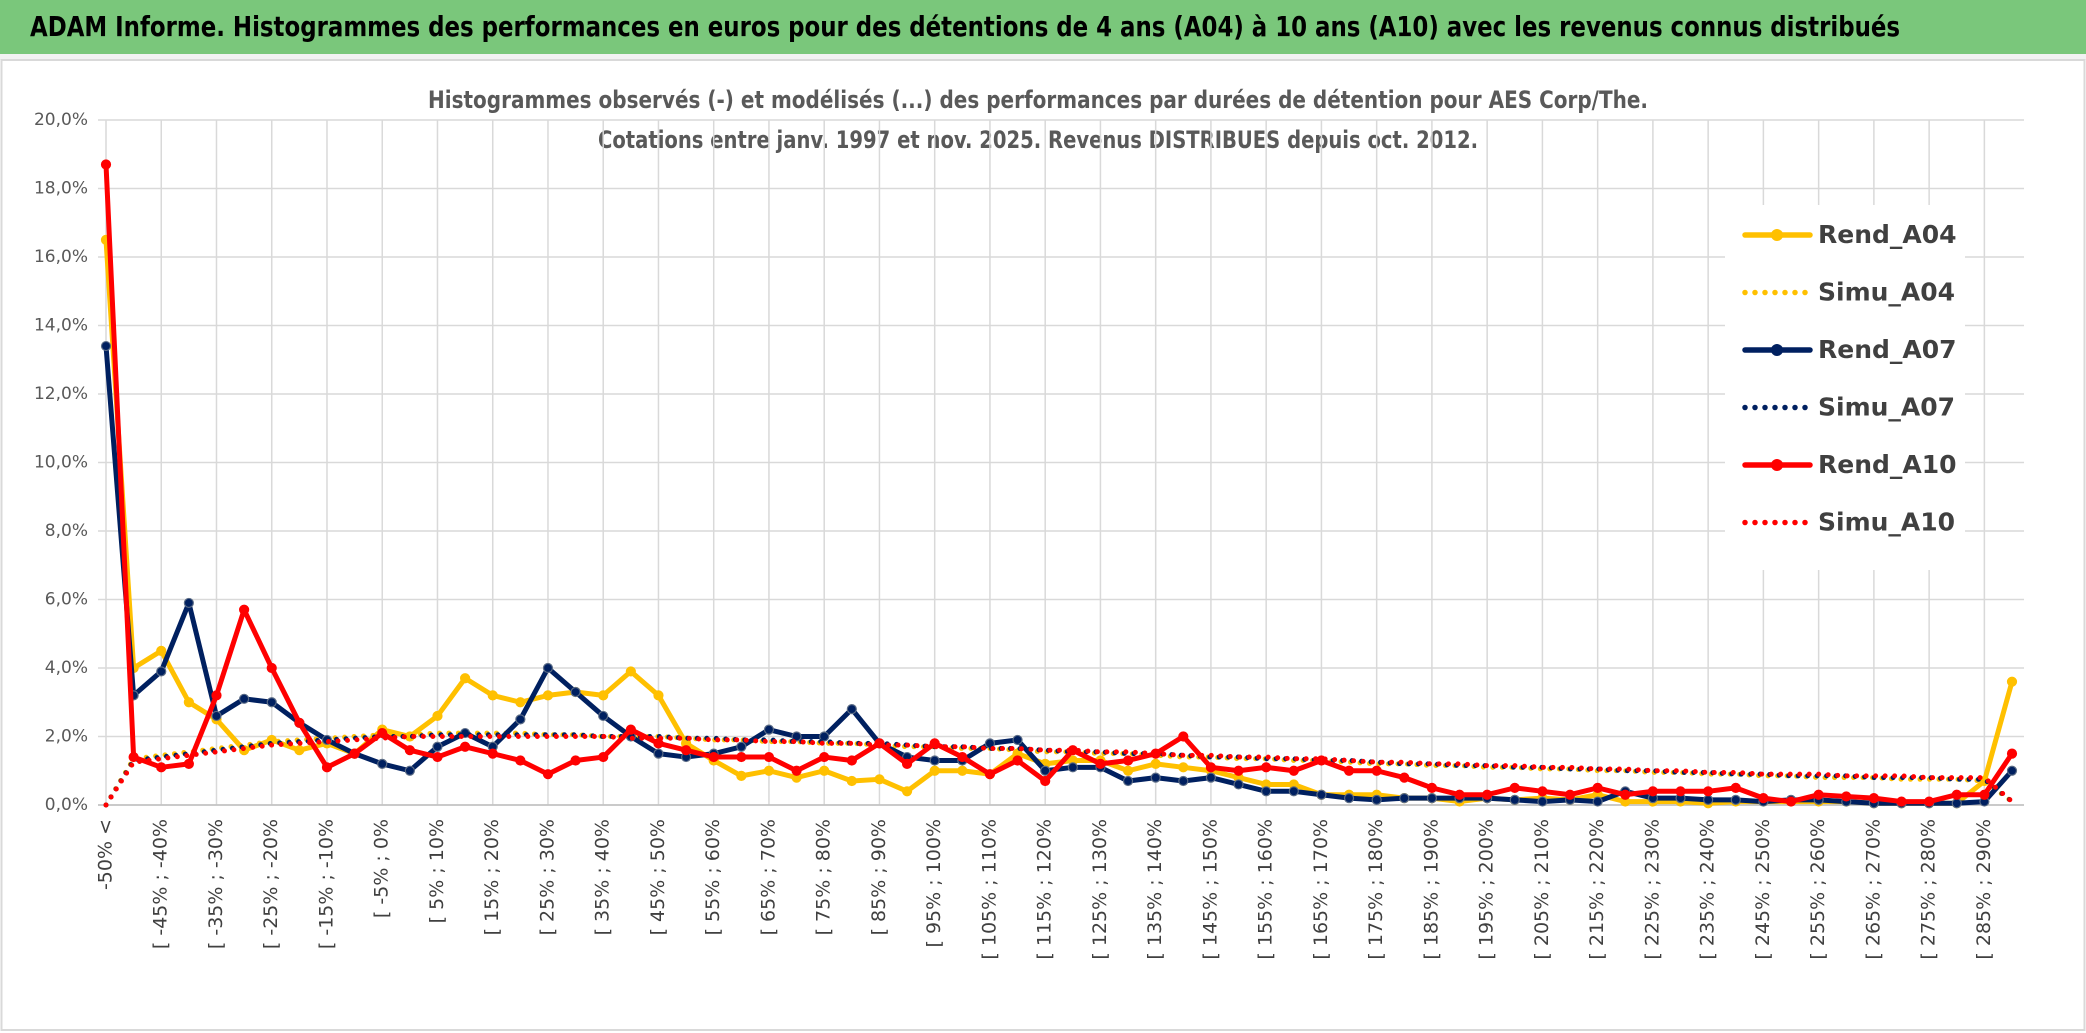  I want to click on y-tick-label: 16,0%, so click(61, 257).